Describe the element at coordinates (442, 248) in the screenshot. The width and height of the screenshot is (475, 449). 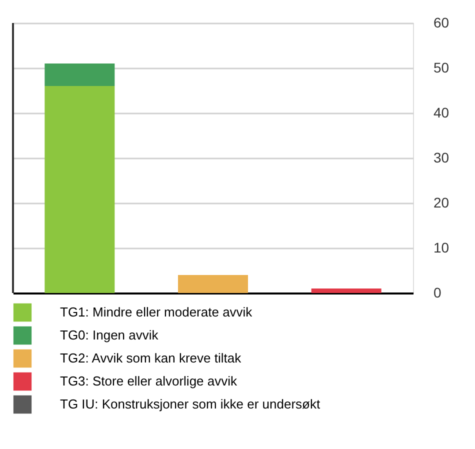
I see `y-tick-label: 10` at that location.